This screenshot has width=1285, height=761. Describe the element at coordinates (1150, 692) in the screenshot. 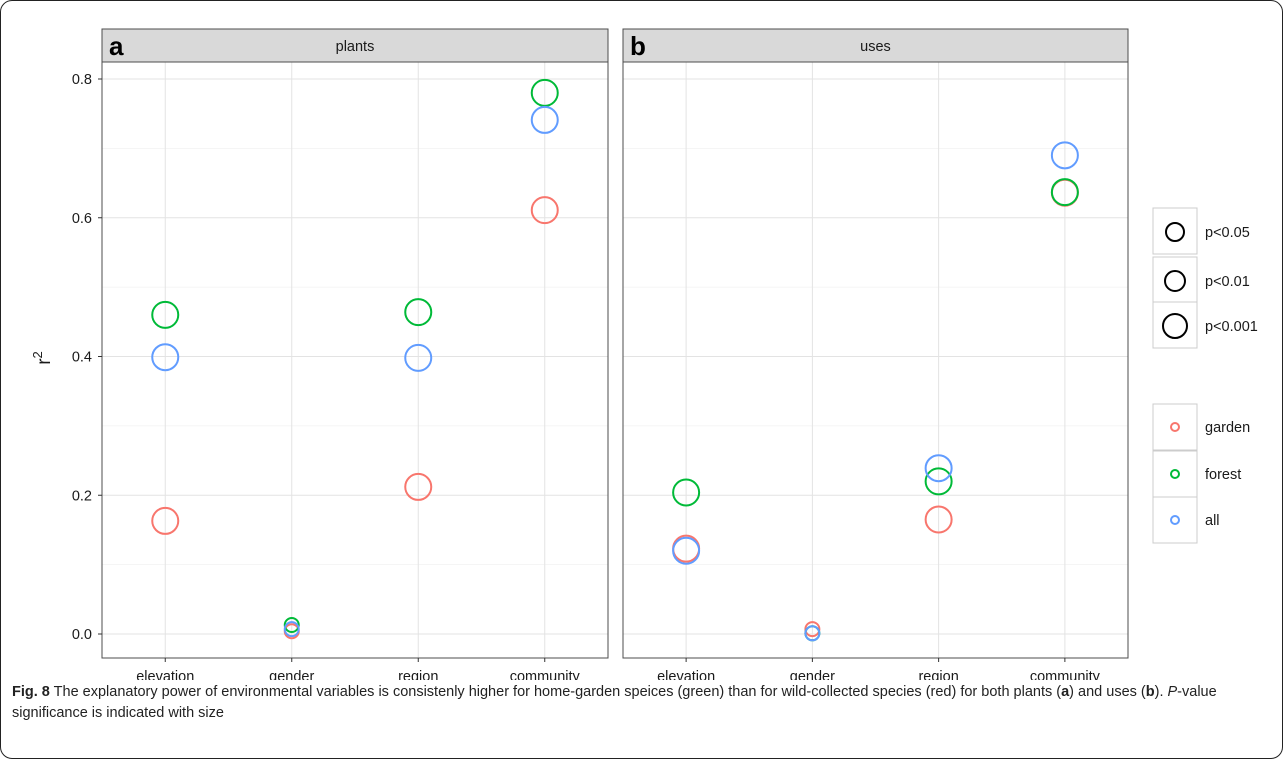

I see `caption-b: b` at that location.